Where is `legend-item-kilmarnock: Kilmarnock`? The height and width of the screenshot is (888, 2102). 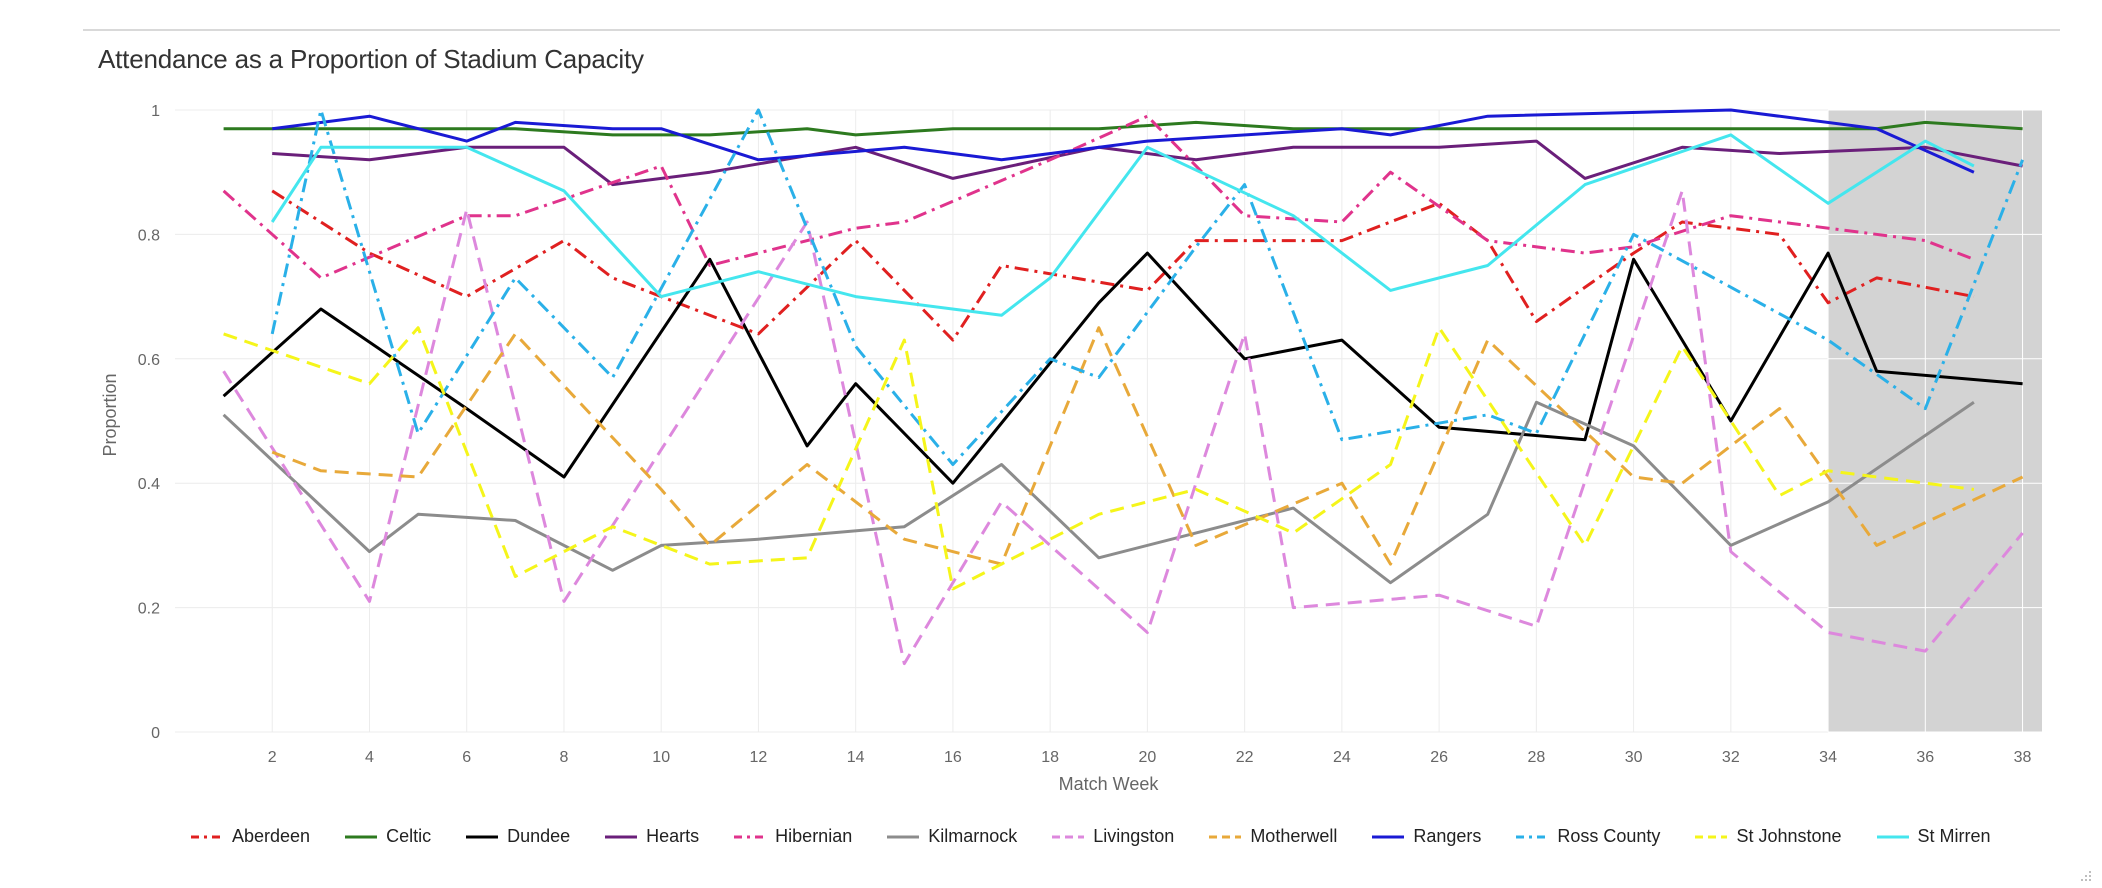
legend-item-kilmarnock: Kilmarnock is located at coordinates (951, 836).